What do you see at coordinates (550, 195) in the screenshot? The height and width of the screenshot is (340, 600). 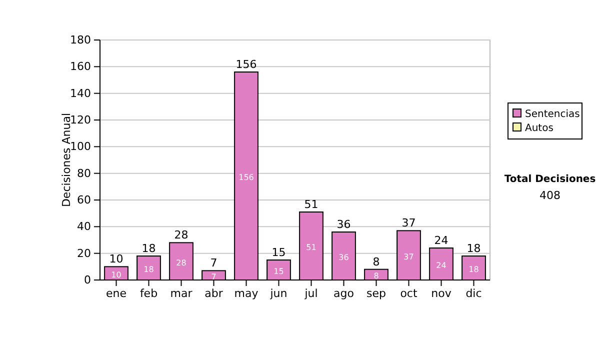 I see `text: 408` at bounding box center [550, 195].